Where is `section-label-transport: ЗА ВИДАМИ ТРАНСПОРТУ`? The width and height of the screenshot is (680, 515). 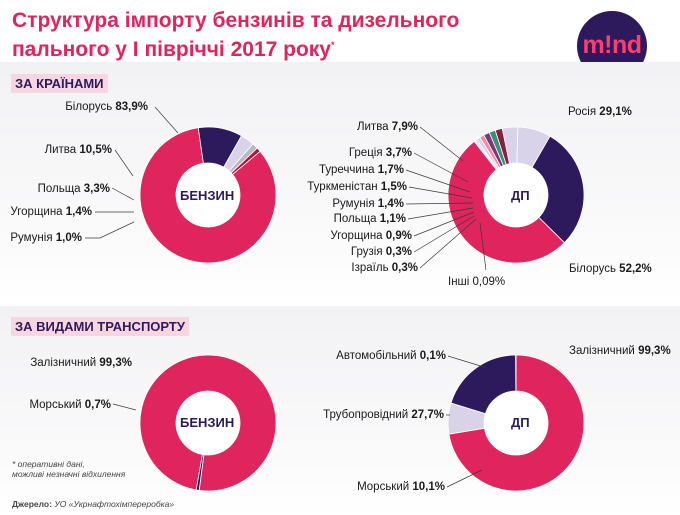 section-label-transport: ЗА ВИДАМИ ТРАНСПОРТУ is located at coordinates (100, 326).